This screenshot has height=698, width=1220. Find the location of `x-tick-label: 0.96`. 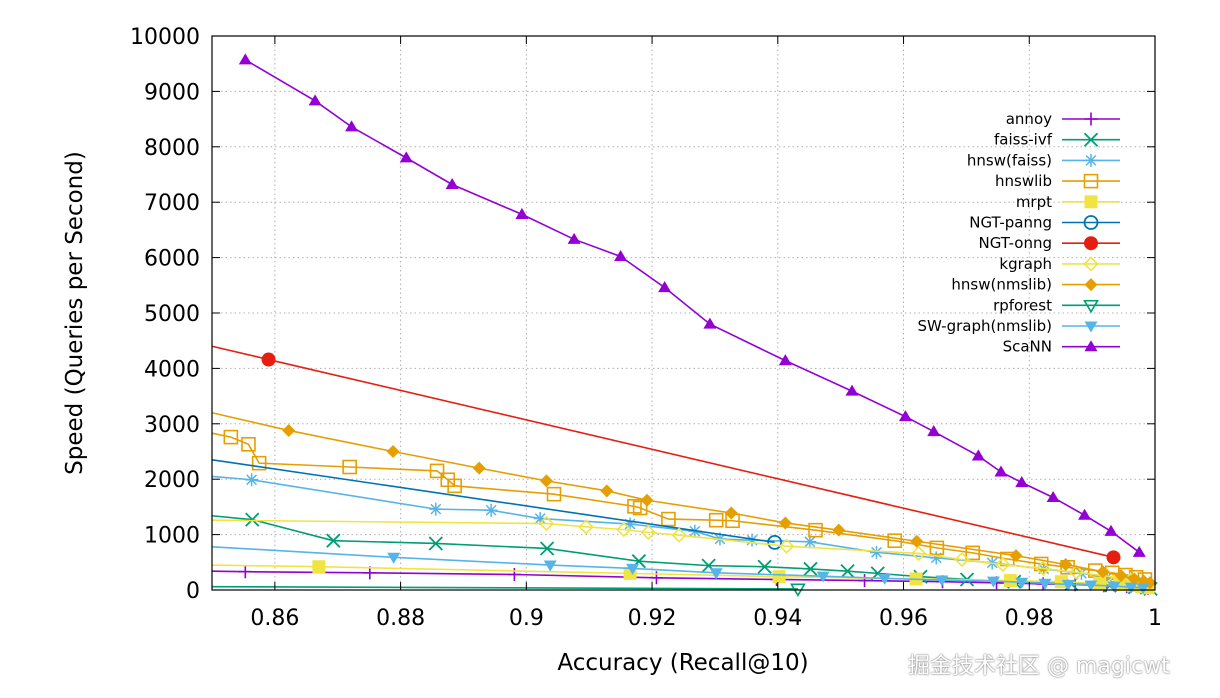

x-tick-label: 0.96 is located at coordinates (903, 618).